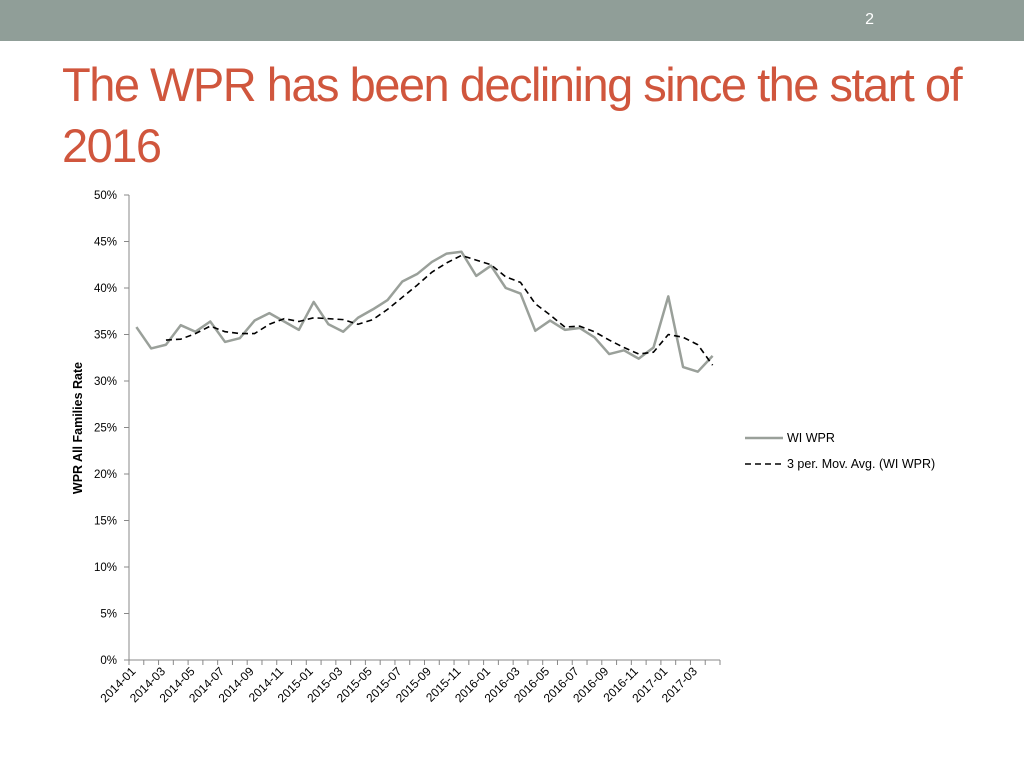 The width and height of the screenshot is (1024, 768). What do you see at coordinates (439, 310) in the screenshot?
I see `series-line-moving-average` at bounding box center [439, 310].